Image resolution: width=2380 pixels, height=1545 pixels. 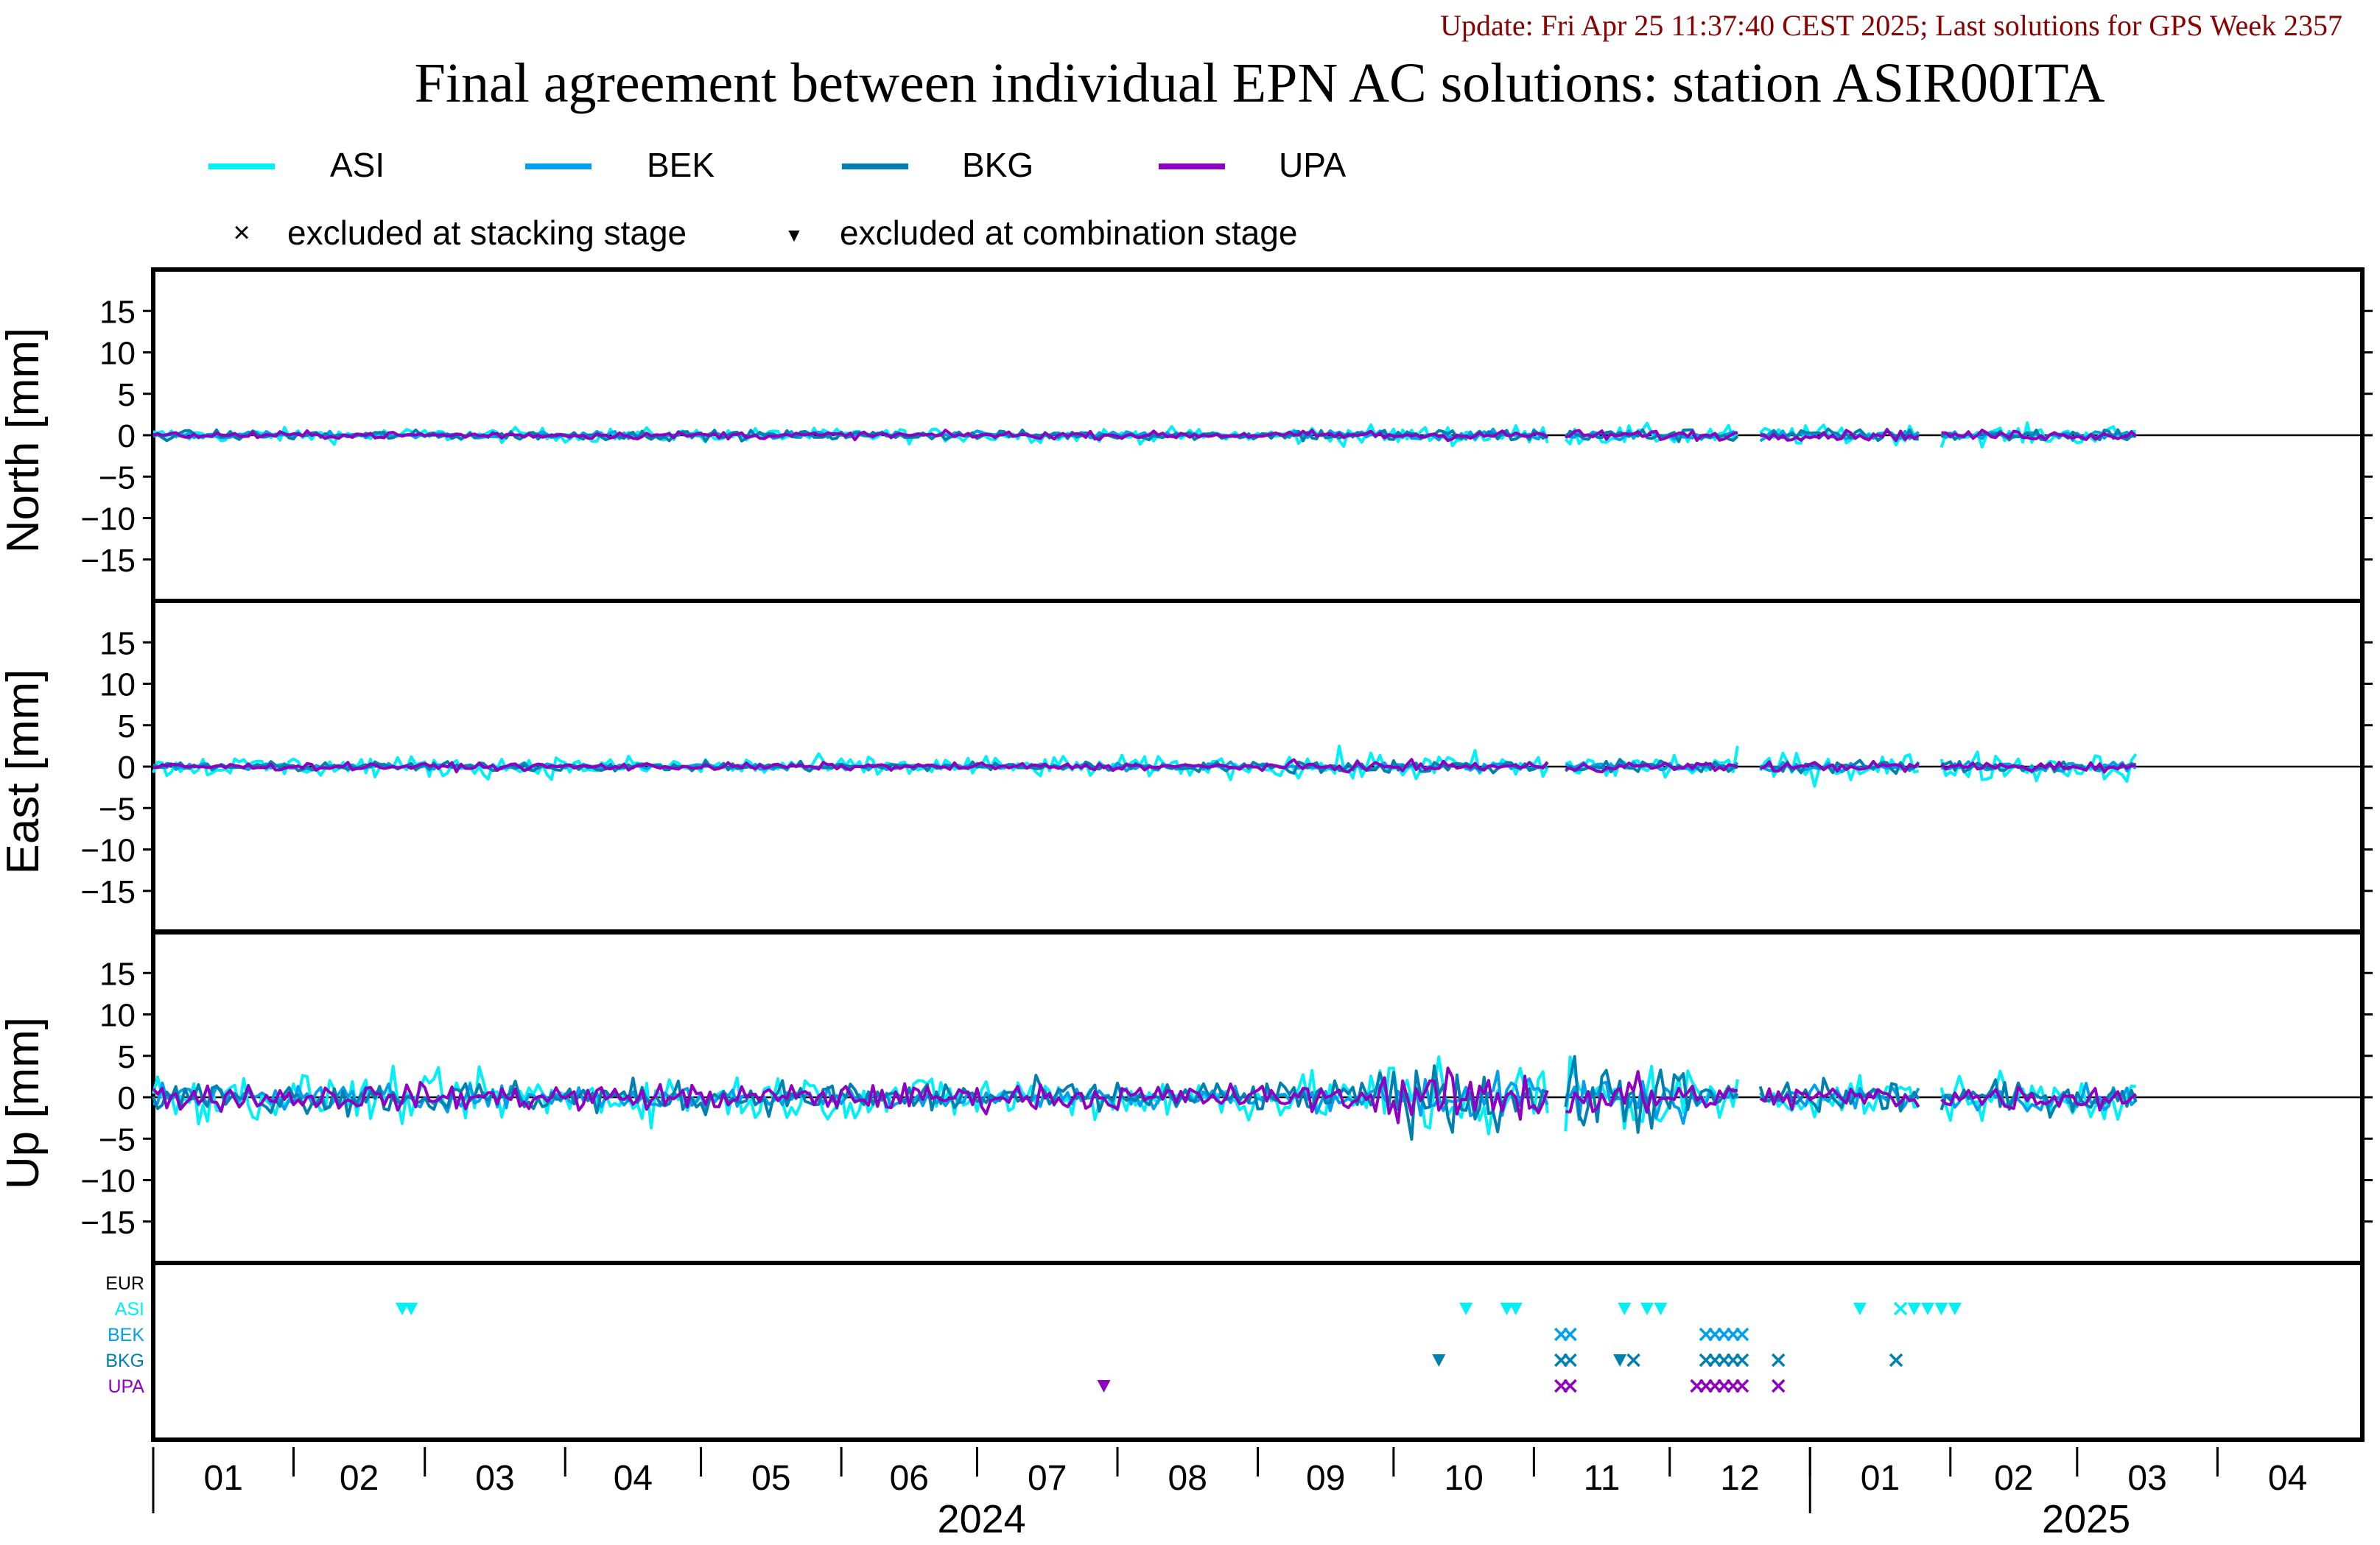 I want to click on ylabel-east: East [mm], so click(x=25, y=772).